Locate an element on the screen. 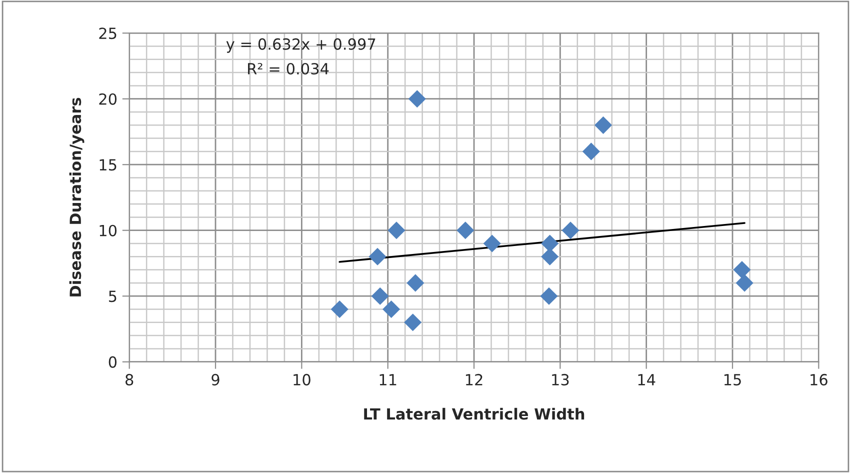 Image resolution: width=851 pixels, height=473 pixels. x-tick-label: 10 is located at coordinates (302, 380).